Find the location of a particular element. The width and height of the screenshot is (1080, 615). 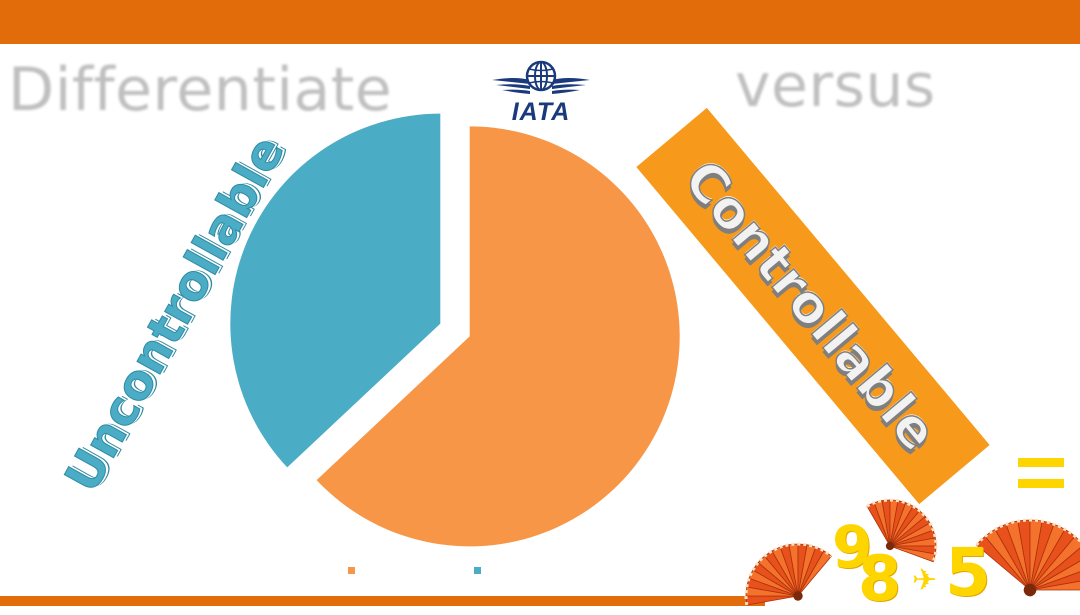

headline-differentiate: Differentiate is located at coordinates (200, 90).